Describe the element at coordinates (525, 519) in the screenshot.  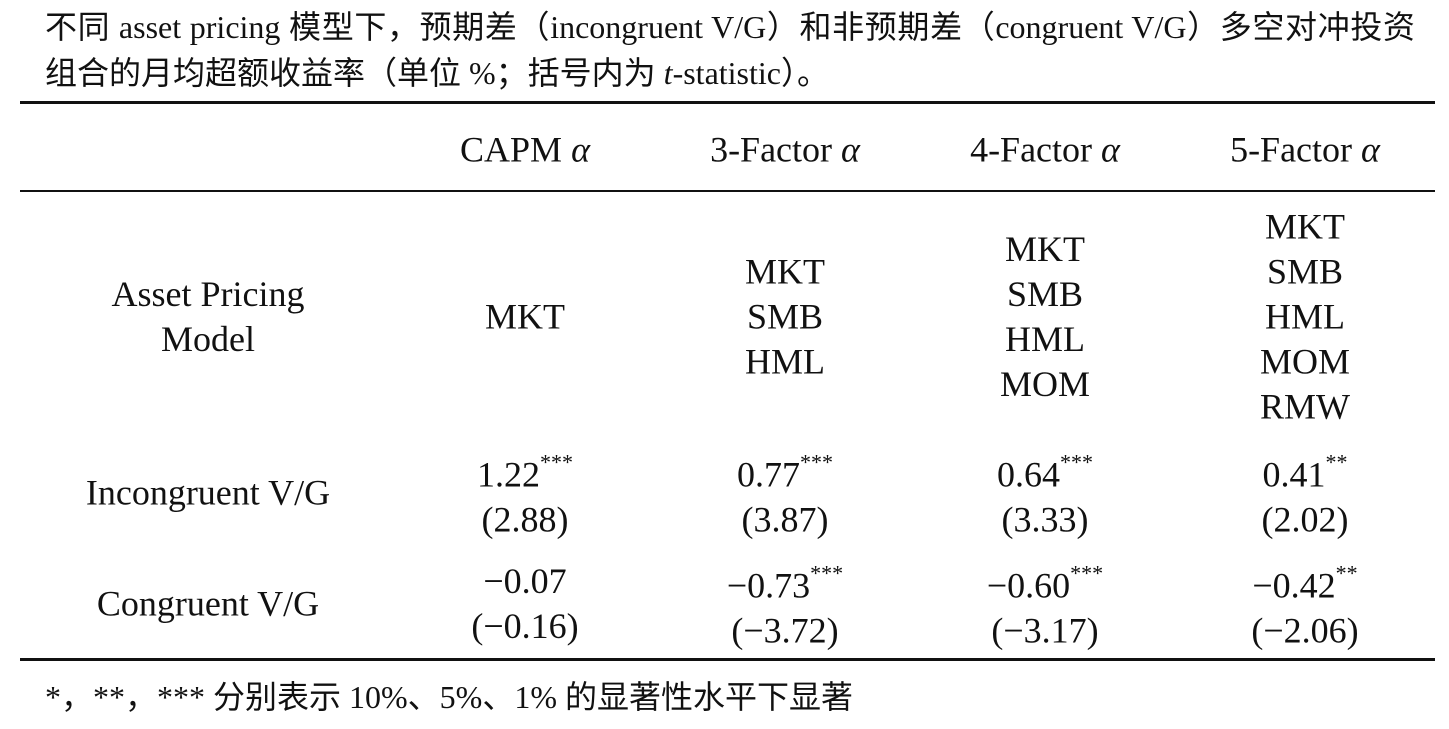
I see `t-statistic: (2.88)` at that location.